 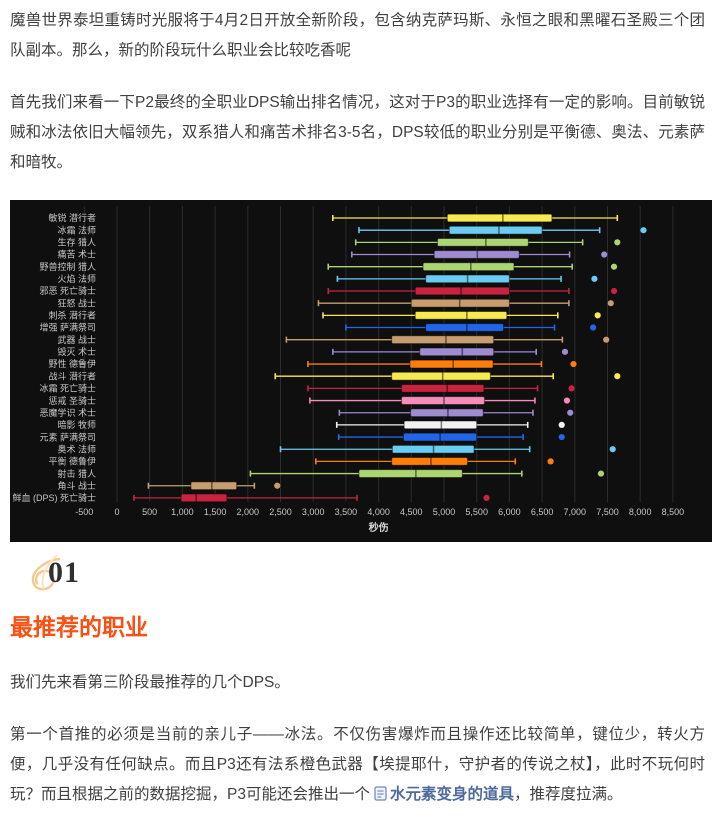 I want to click on y-tick-label: 毁灭 术士, so click(x=76, y=351).